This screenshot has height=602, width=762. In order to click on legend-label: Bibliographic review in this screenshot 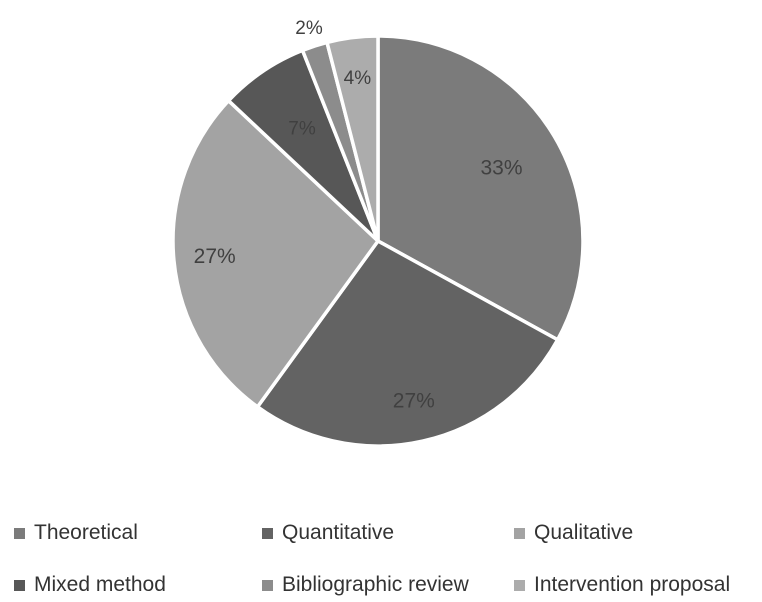, I will do `click(375, 584)`.